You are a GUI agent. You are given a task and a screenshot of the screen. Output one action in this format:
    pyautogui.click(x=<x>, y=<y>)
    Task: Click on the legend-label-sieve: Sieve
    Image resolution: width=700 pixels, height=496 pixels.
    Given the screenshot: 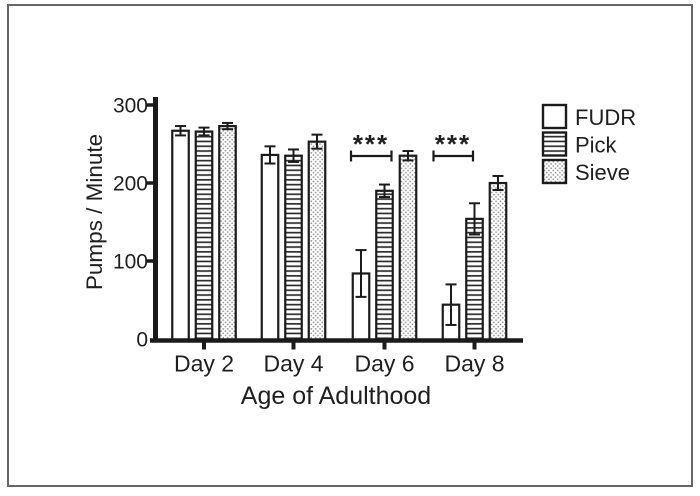 What is the action you would take?
    pyautogui.click(x=602, y=172)
    